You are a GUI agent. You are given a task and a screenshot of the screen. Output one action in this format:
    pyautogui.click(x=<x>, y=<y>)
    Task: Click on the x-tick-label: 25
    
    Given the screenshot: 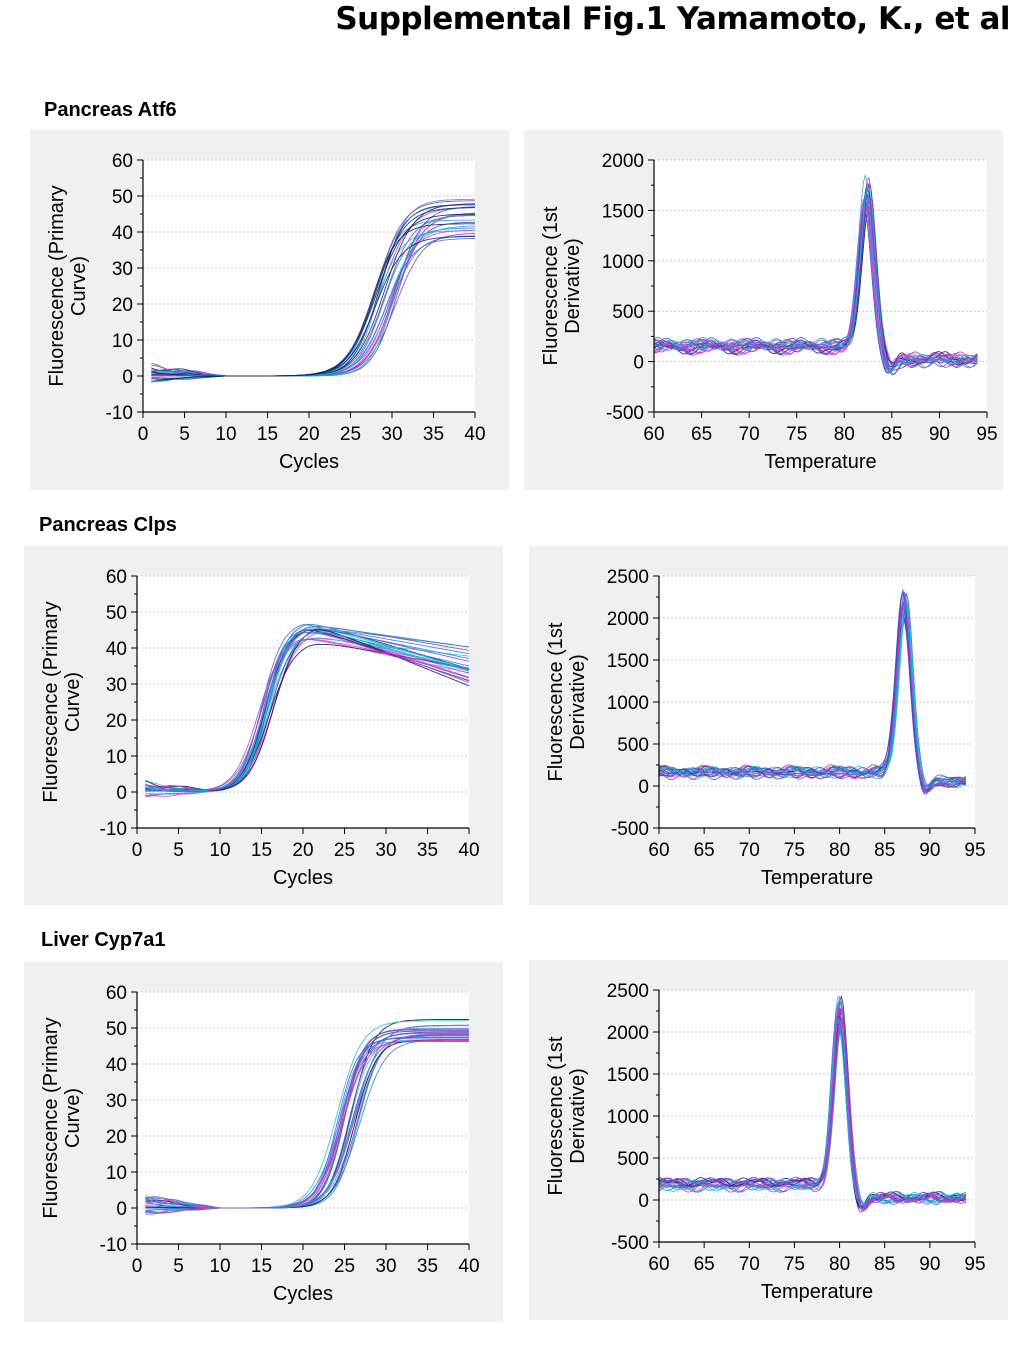 What is the action you would take?
    pyautogui.click(x=350, y=434)
    